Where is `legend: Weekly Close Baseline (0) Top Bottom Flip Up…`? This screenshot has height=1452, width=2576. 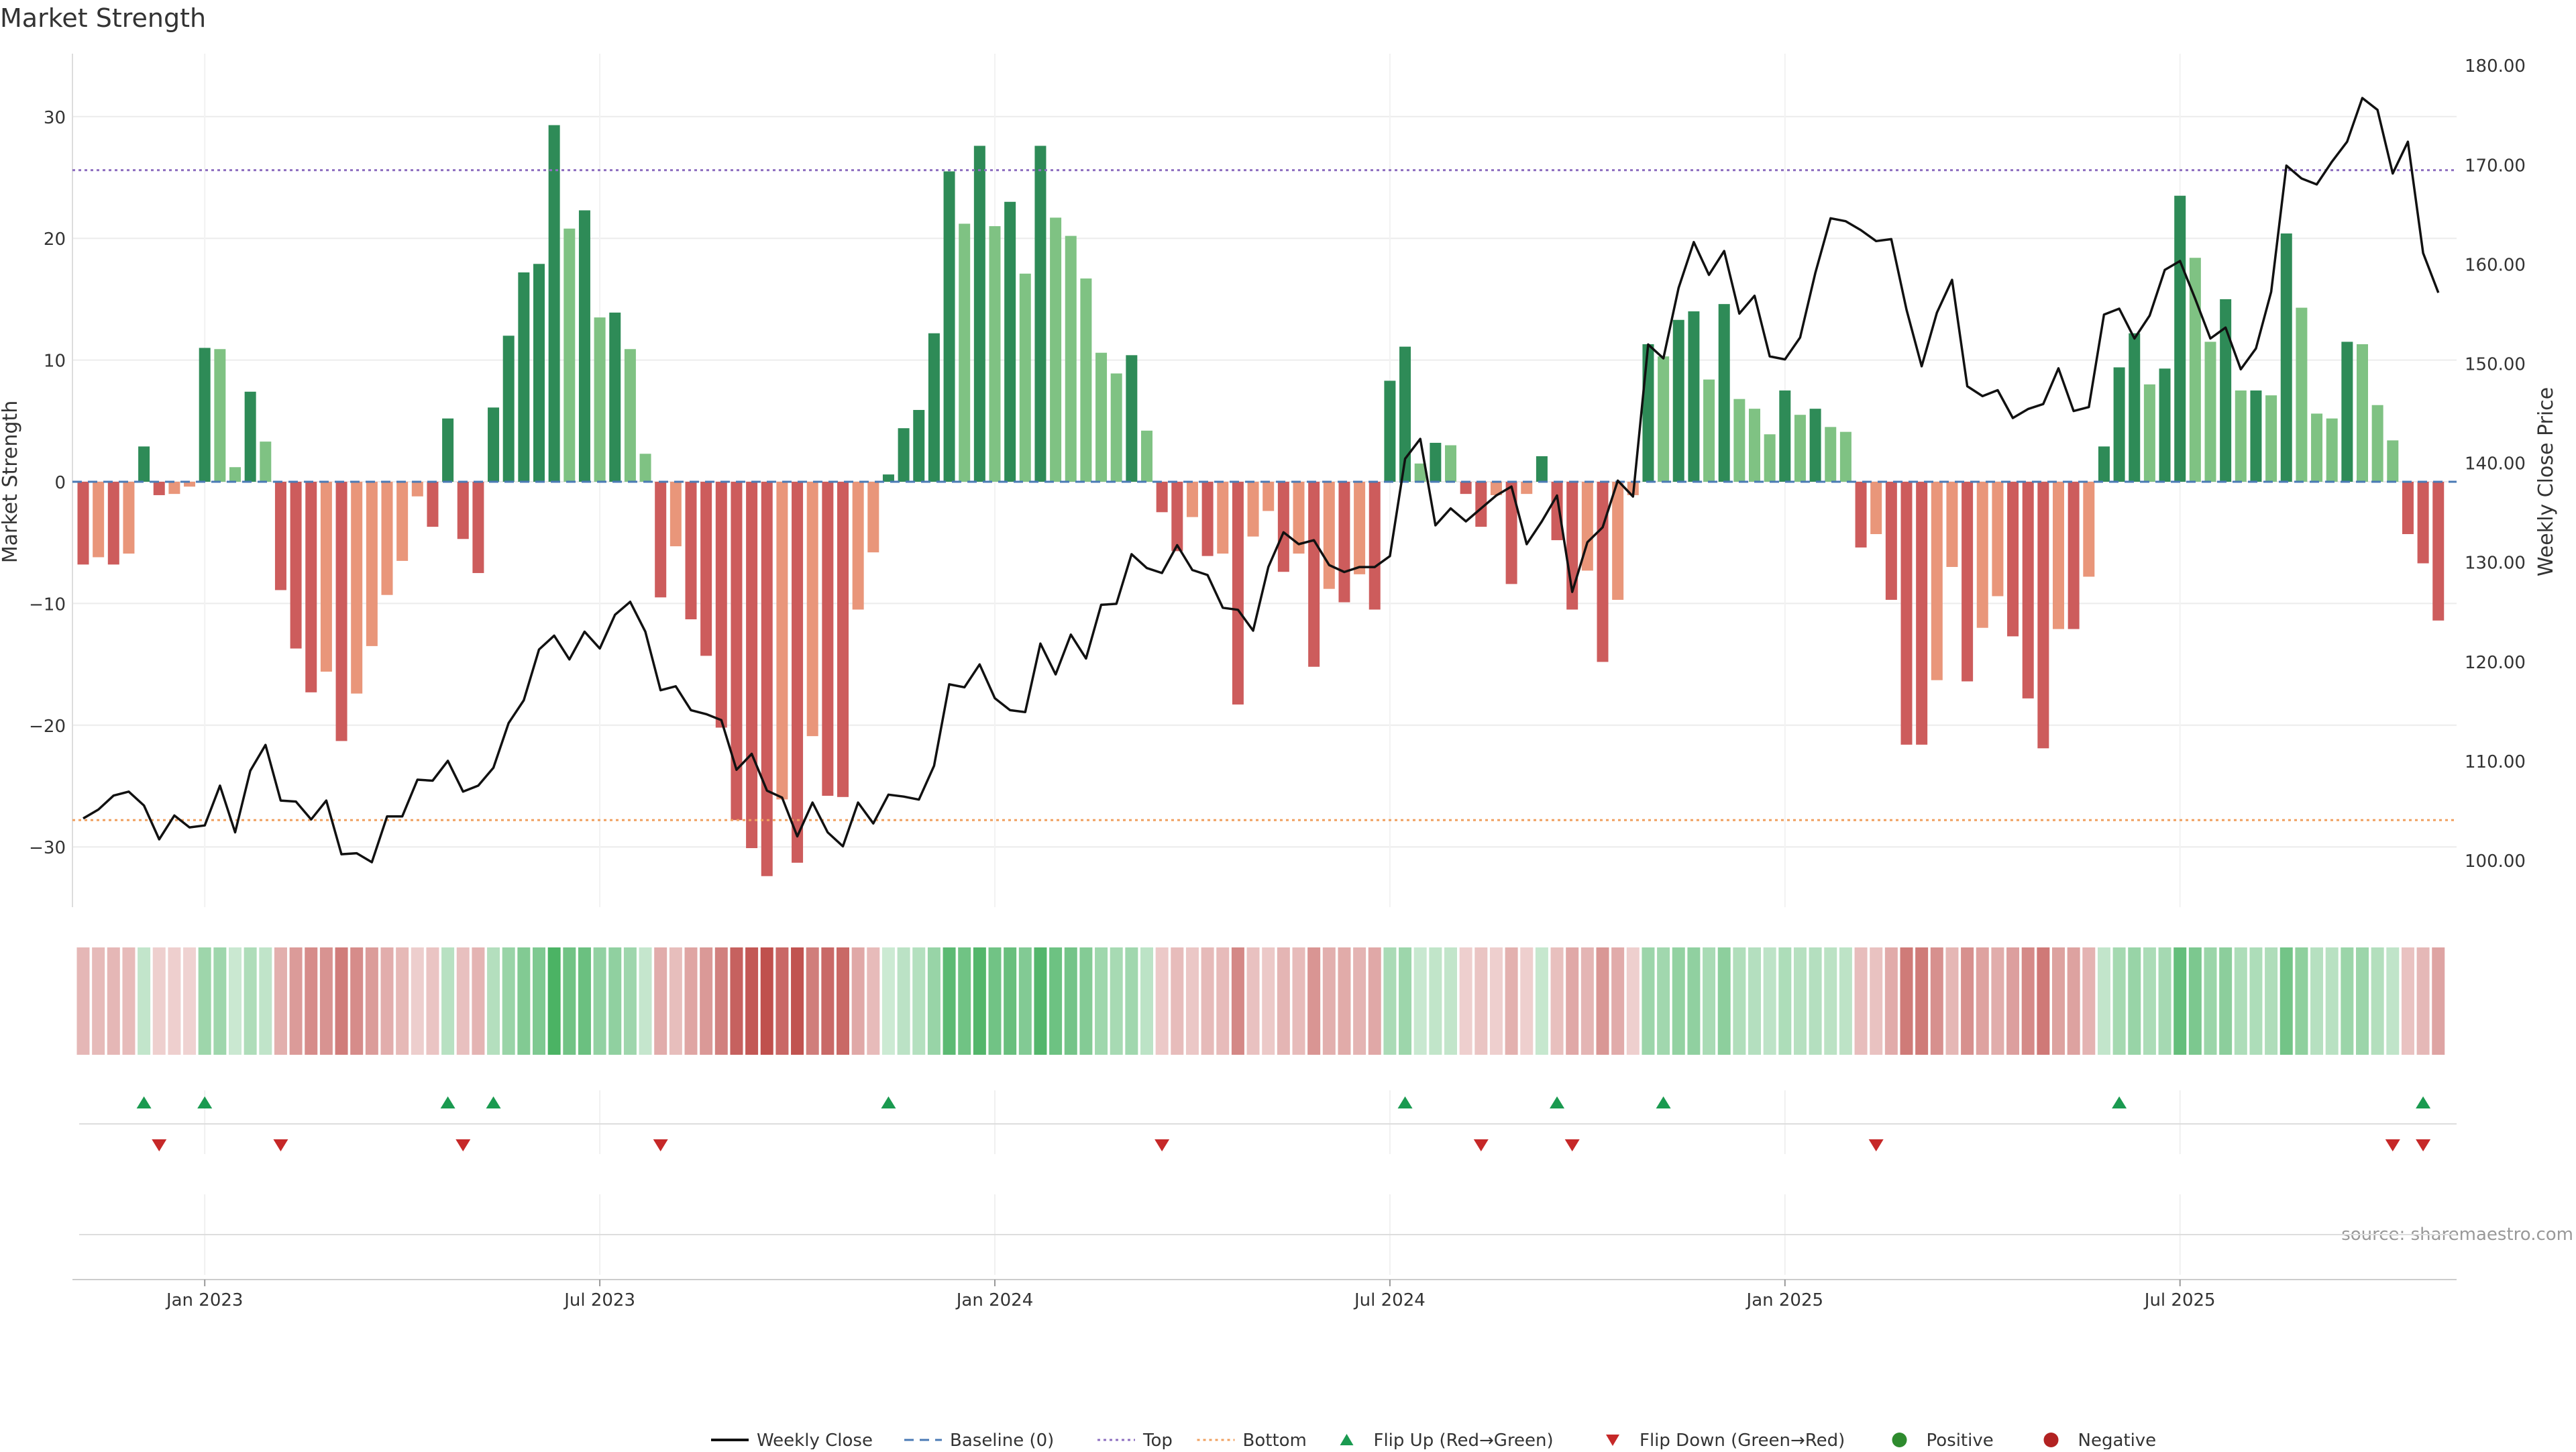
legend: Weekly Close Baseline (0) Top Bottom Flip Up… is located at coordinates (1433, 1441).